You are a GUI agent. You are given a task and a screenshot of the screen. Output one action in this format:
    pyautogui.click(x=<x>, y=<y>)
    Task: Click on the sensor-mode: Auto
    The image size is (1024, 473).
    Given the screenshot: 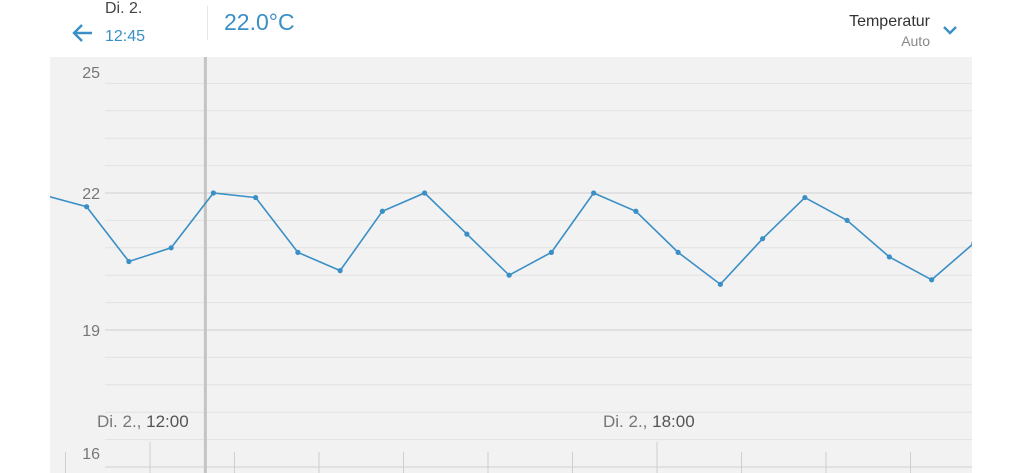 What is the action you would take?
    pyautogui.click(x=915, y=41)
    